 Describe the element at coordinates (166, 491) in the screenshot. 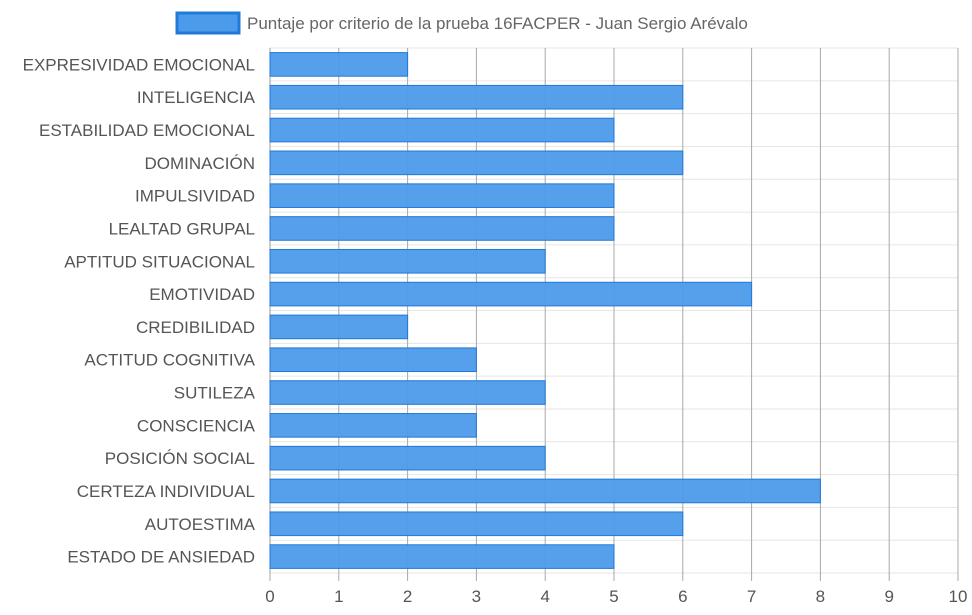

I see `category-label: CERTEZA INDIVIDUAL` at that location.